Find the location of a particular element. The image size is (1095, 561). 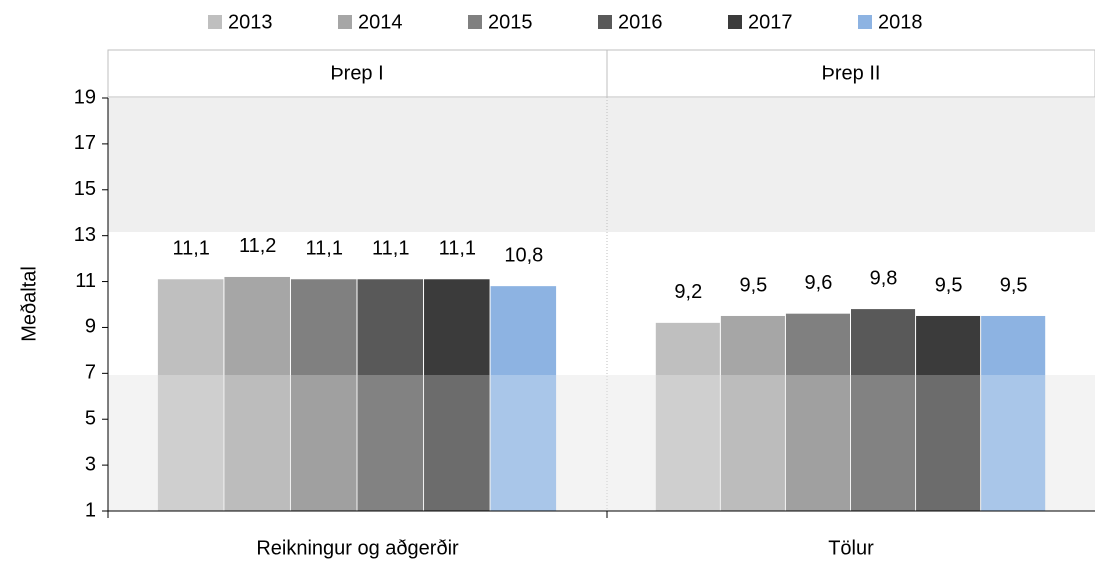

legend-label: 2018 is located at coordinates (900, 22).